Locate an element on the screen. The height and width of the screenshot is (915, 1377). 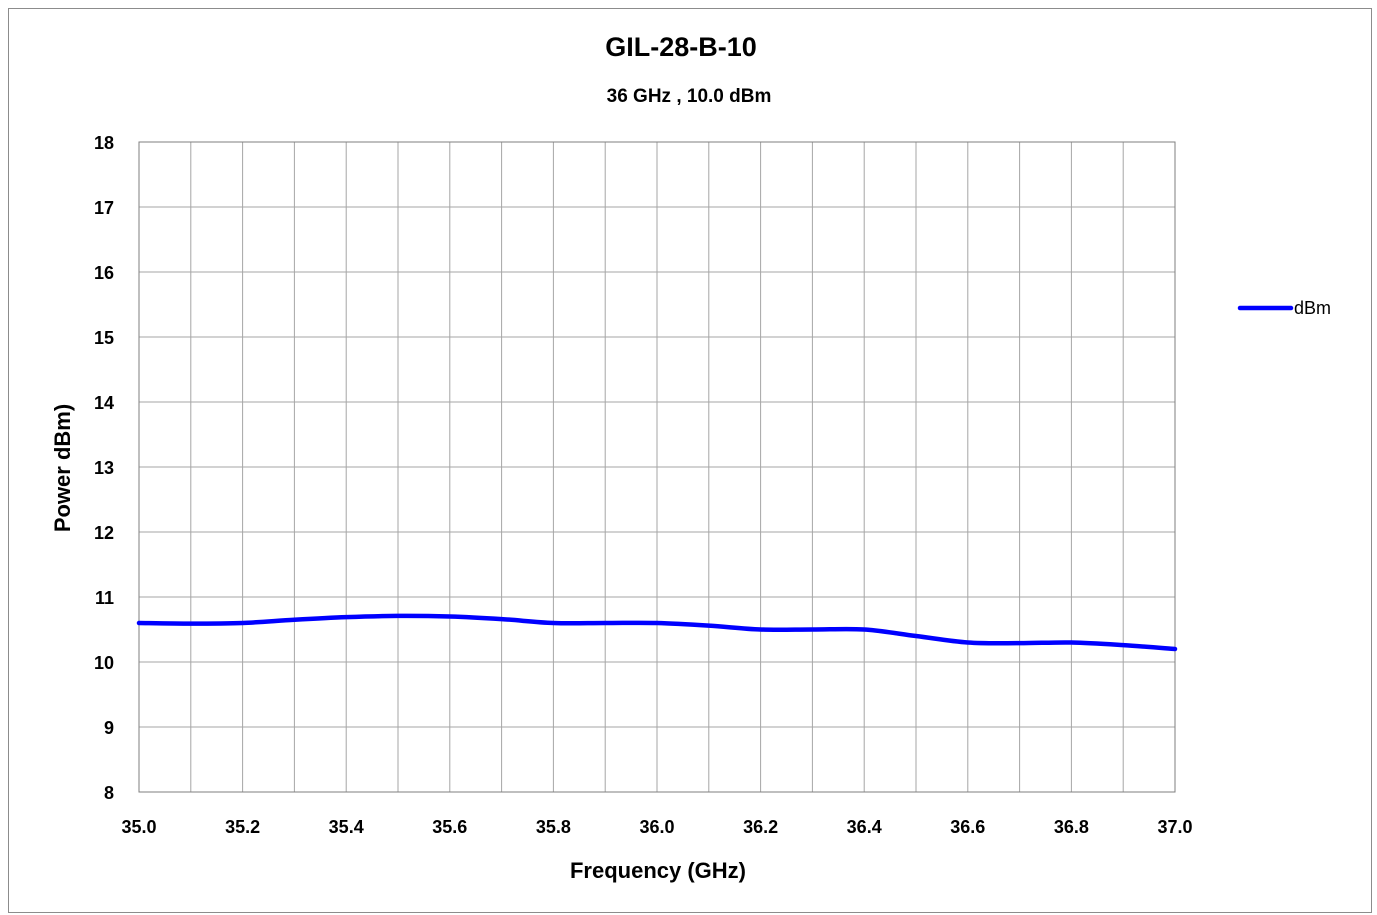
x-tick-label: 36.0 is located at coordinates (656, 827).